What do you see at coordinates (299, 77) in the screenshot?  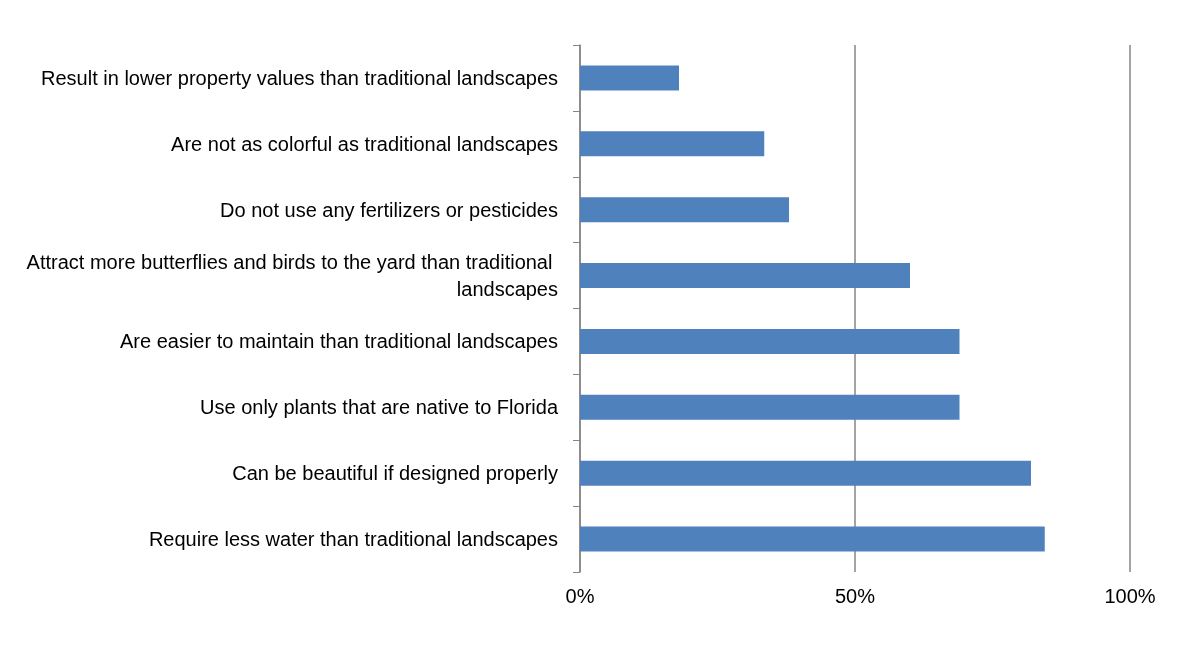 I see `y-tick-label: Result in lower property values than traditional landscapes` at bounding box center [299, 77].